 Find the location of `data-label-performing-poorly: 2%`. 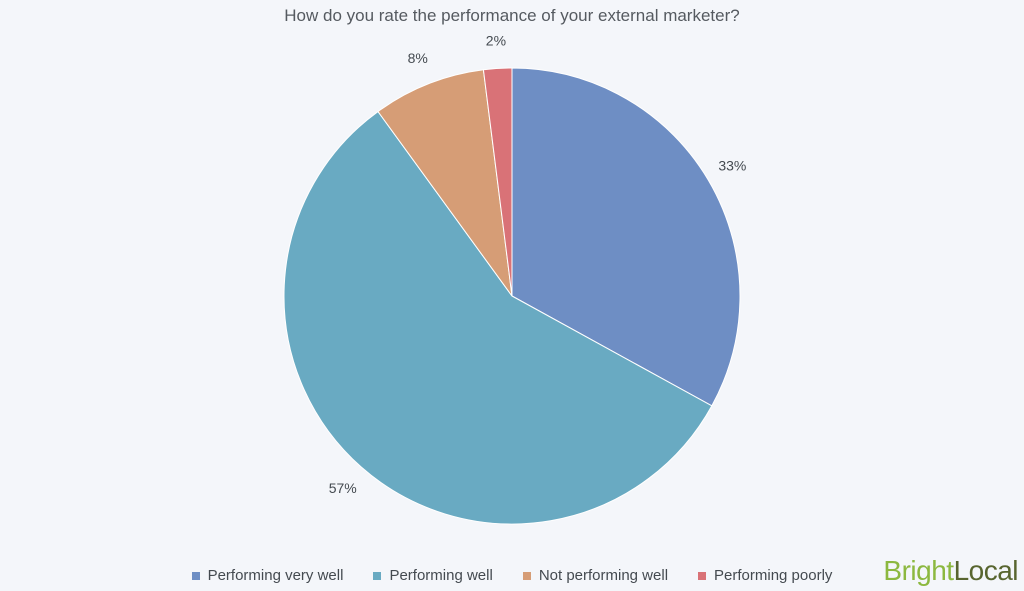

data-label-performing-poorly: 2% is located at coordinates (496, 41).